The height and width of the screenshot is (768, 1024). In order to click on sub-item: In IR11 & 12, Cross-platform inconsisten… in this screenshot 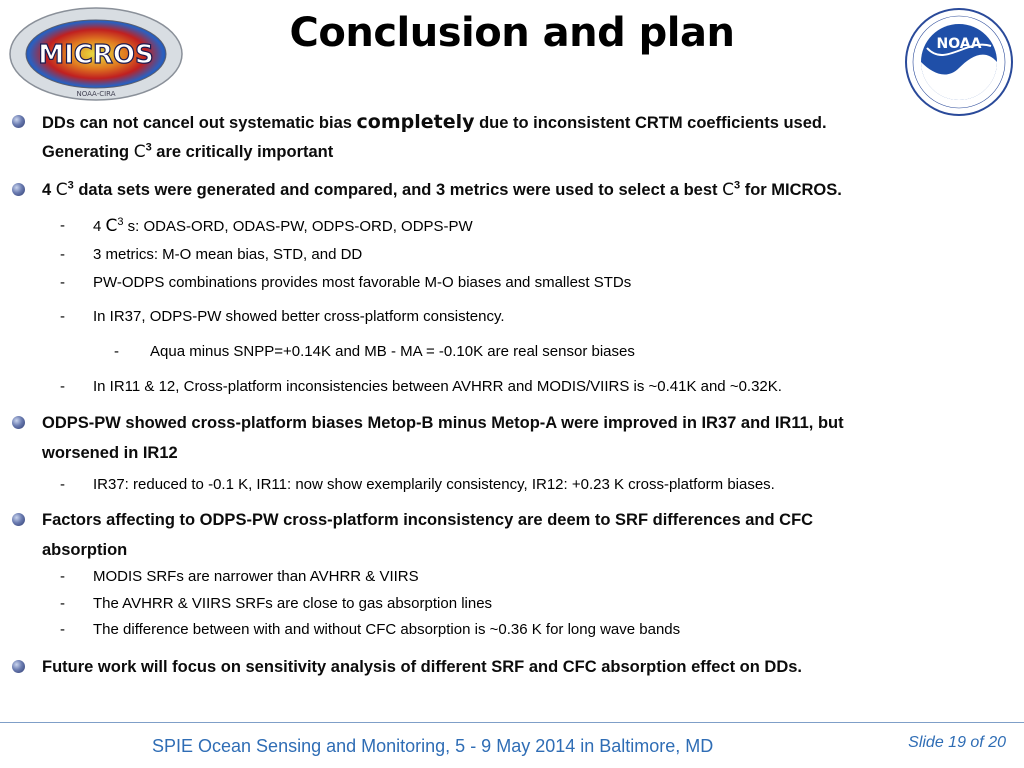, I will do `click(437, 386)`.